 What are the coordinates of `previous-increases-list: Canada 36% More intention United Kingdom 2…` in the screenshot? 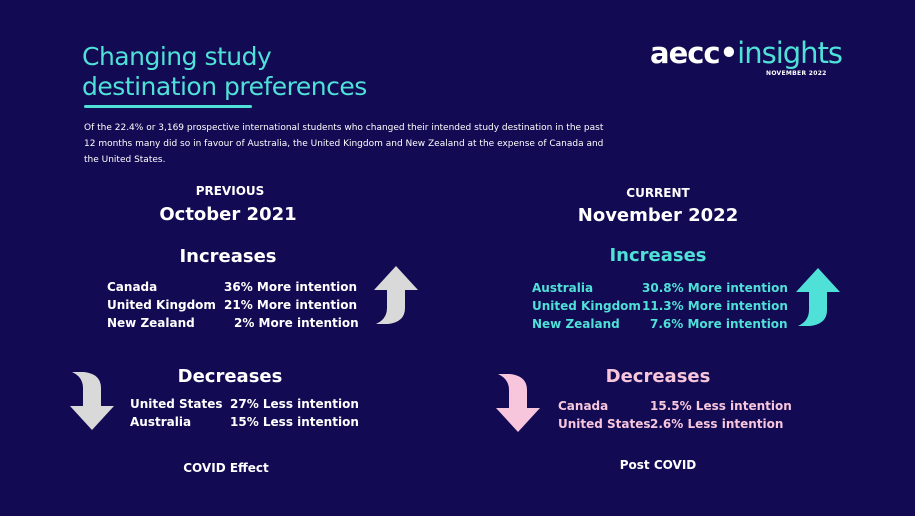 It's located at (233, 305).